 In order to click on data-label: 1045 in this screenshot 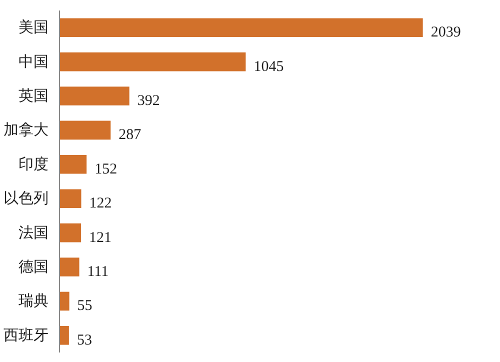, I will do `click(269, 66)`.